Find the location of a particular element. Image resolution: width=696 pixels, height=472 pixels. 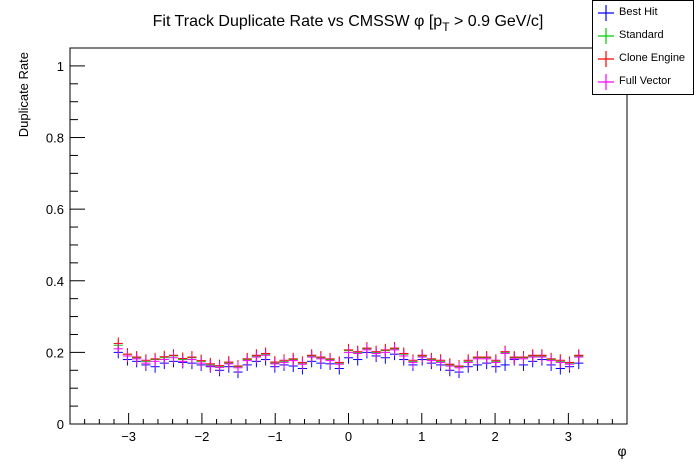

legend-item-best-hit: Best Hit is located at coordinates (643, 13).